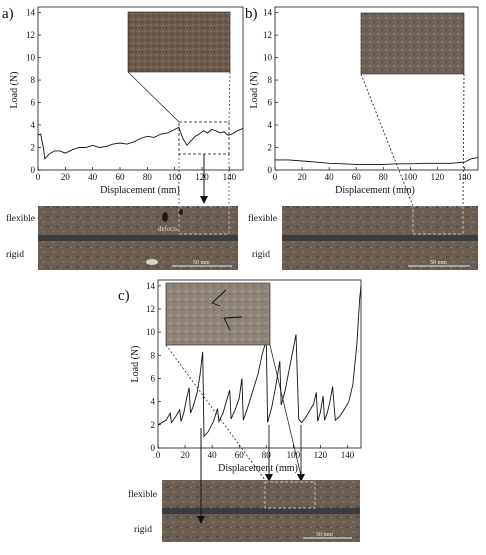 The image size is (486, 555). Describe the element at coordinates (135, 364) in the screenshot. I see `panel-c-ylabel: Load (N)` at that location.